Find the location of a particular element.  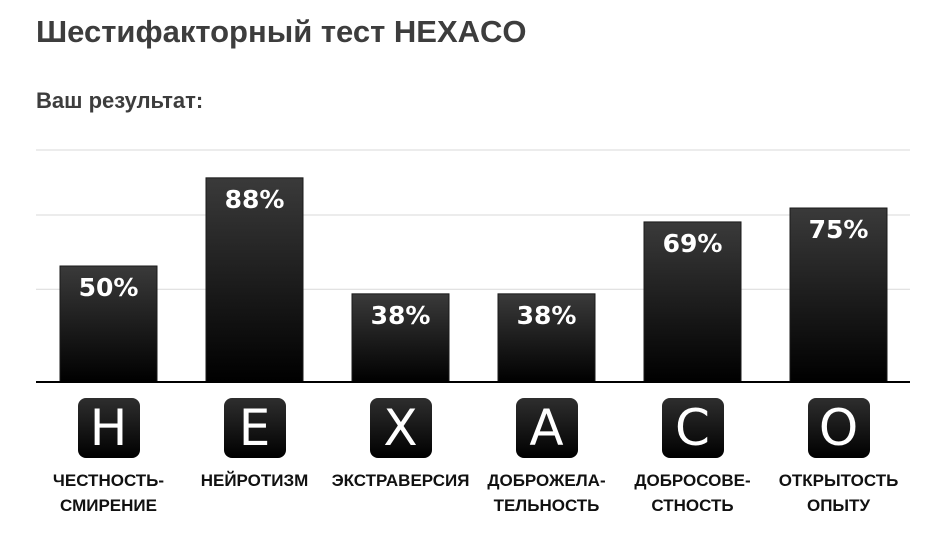

bar-h is located at coordinates (108, 324).